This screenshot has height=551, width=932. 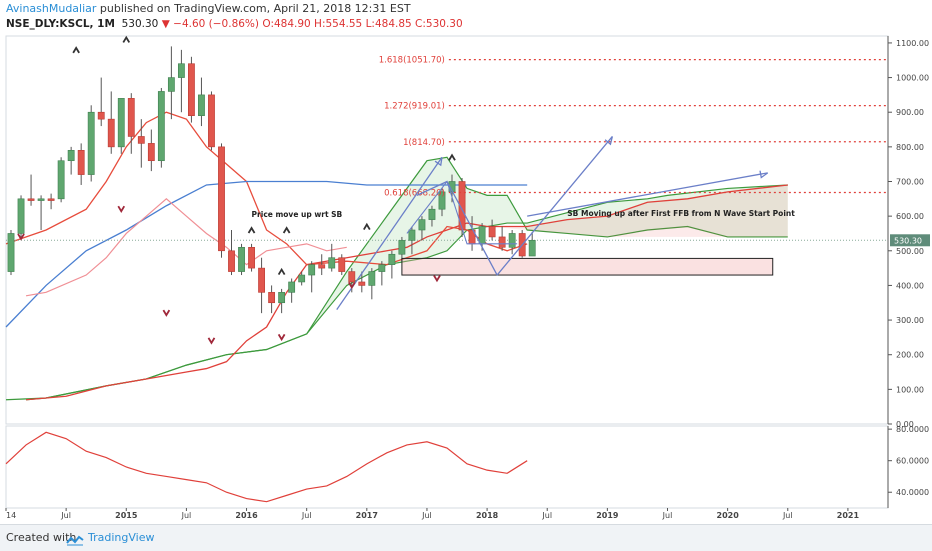 What do you see at coordinates (905, 424) in the screenshot?
I see `price-tick-label: 0.00` at bounding box center [905, 424].